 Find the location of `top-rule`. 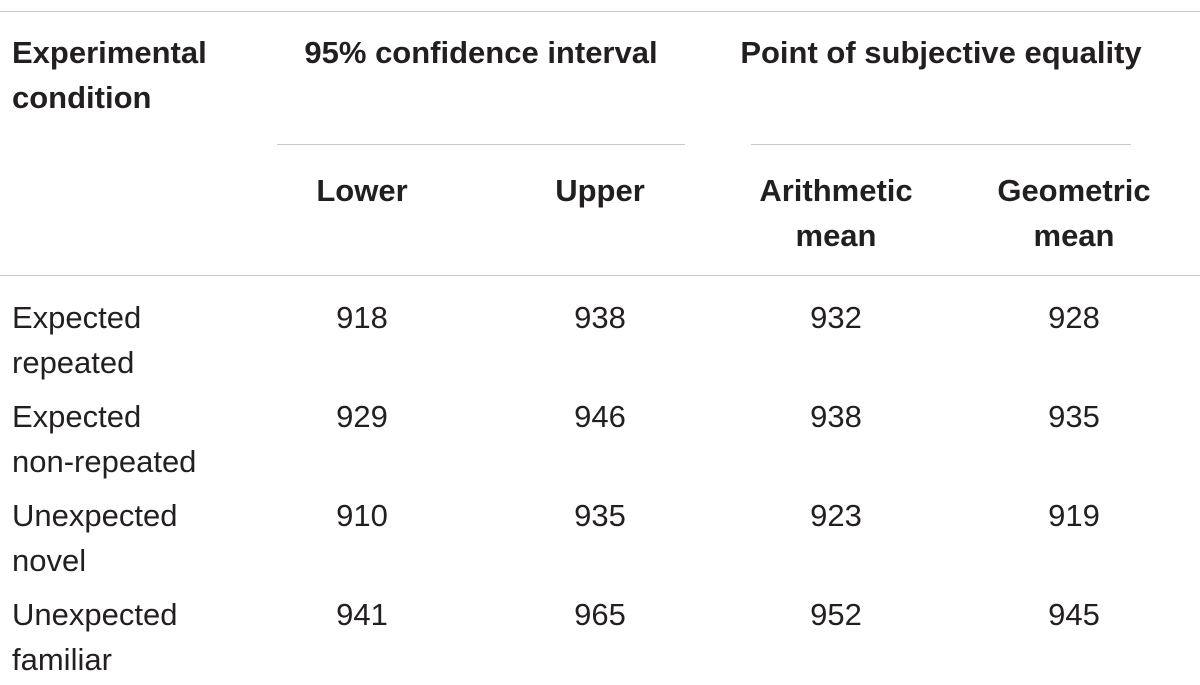

top-rule is located at coordinates (600, 11).